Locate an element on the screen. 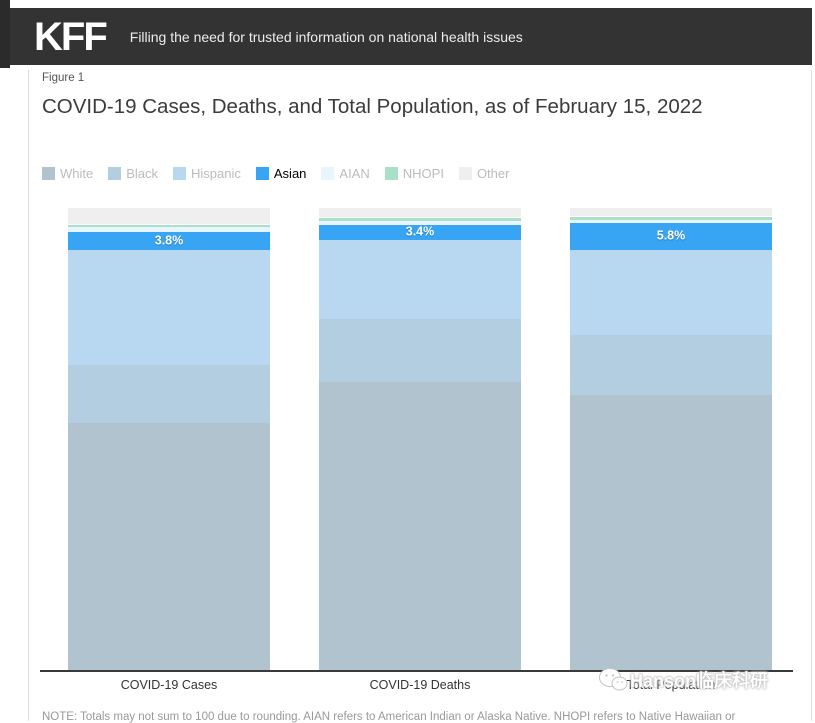 This screenshot has width=815, height=723. legend-swatch-other is located at coordinates (465, 173).